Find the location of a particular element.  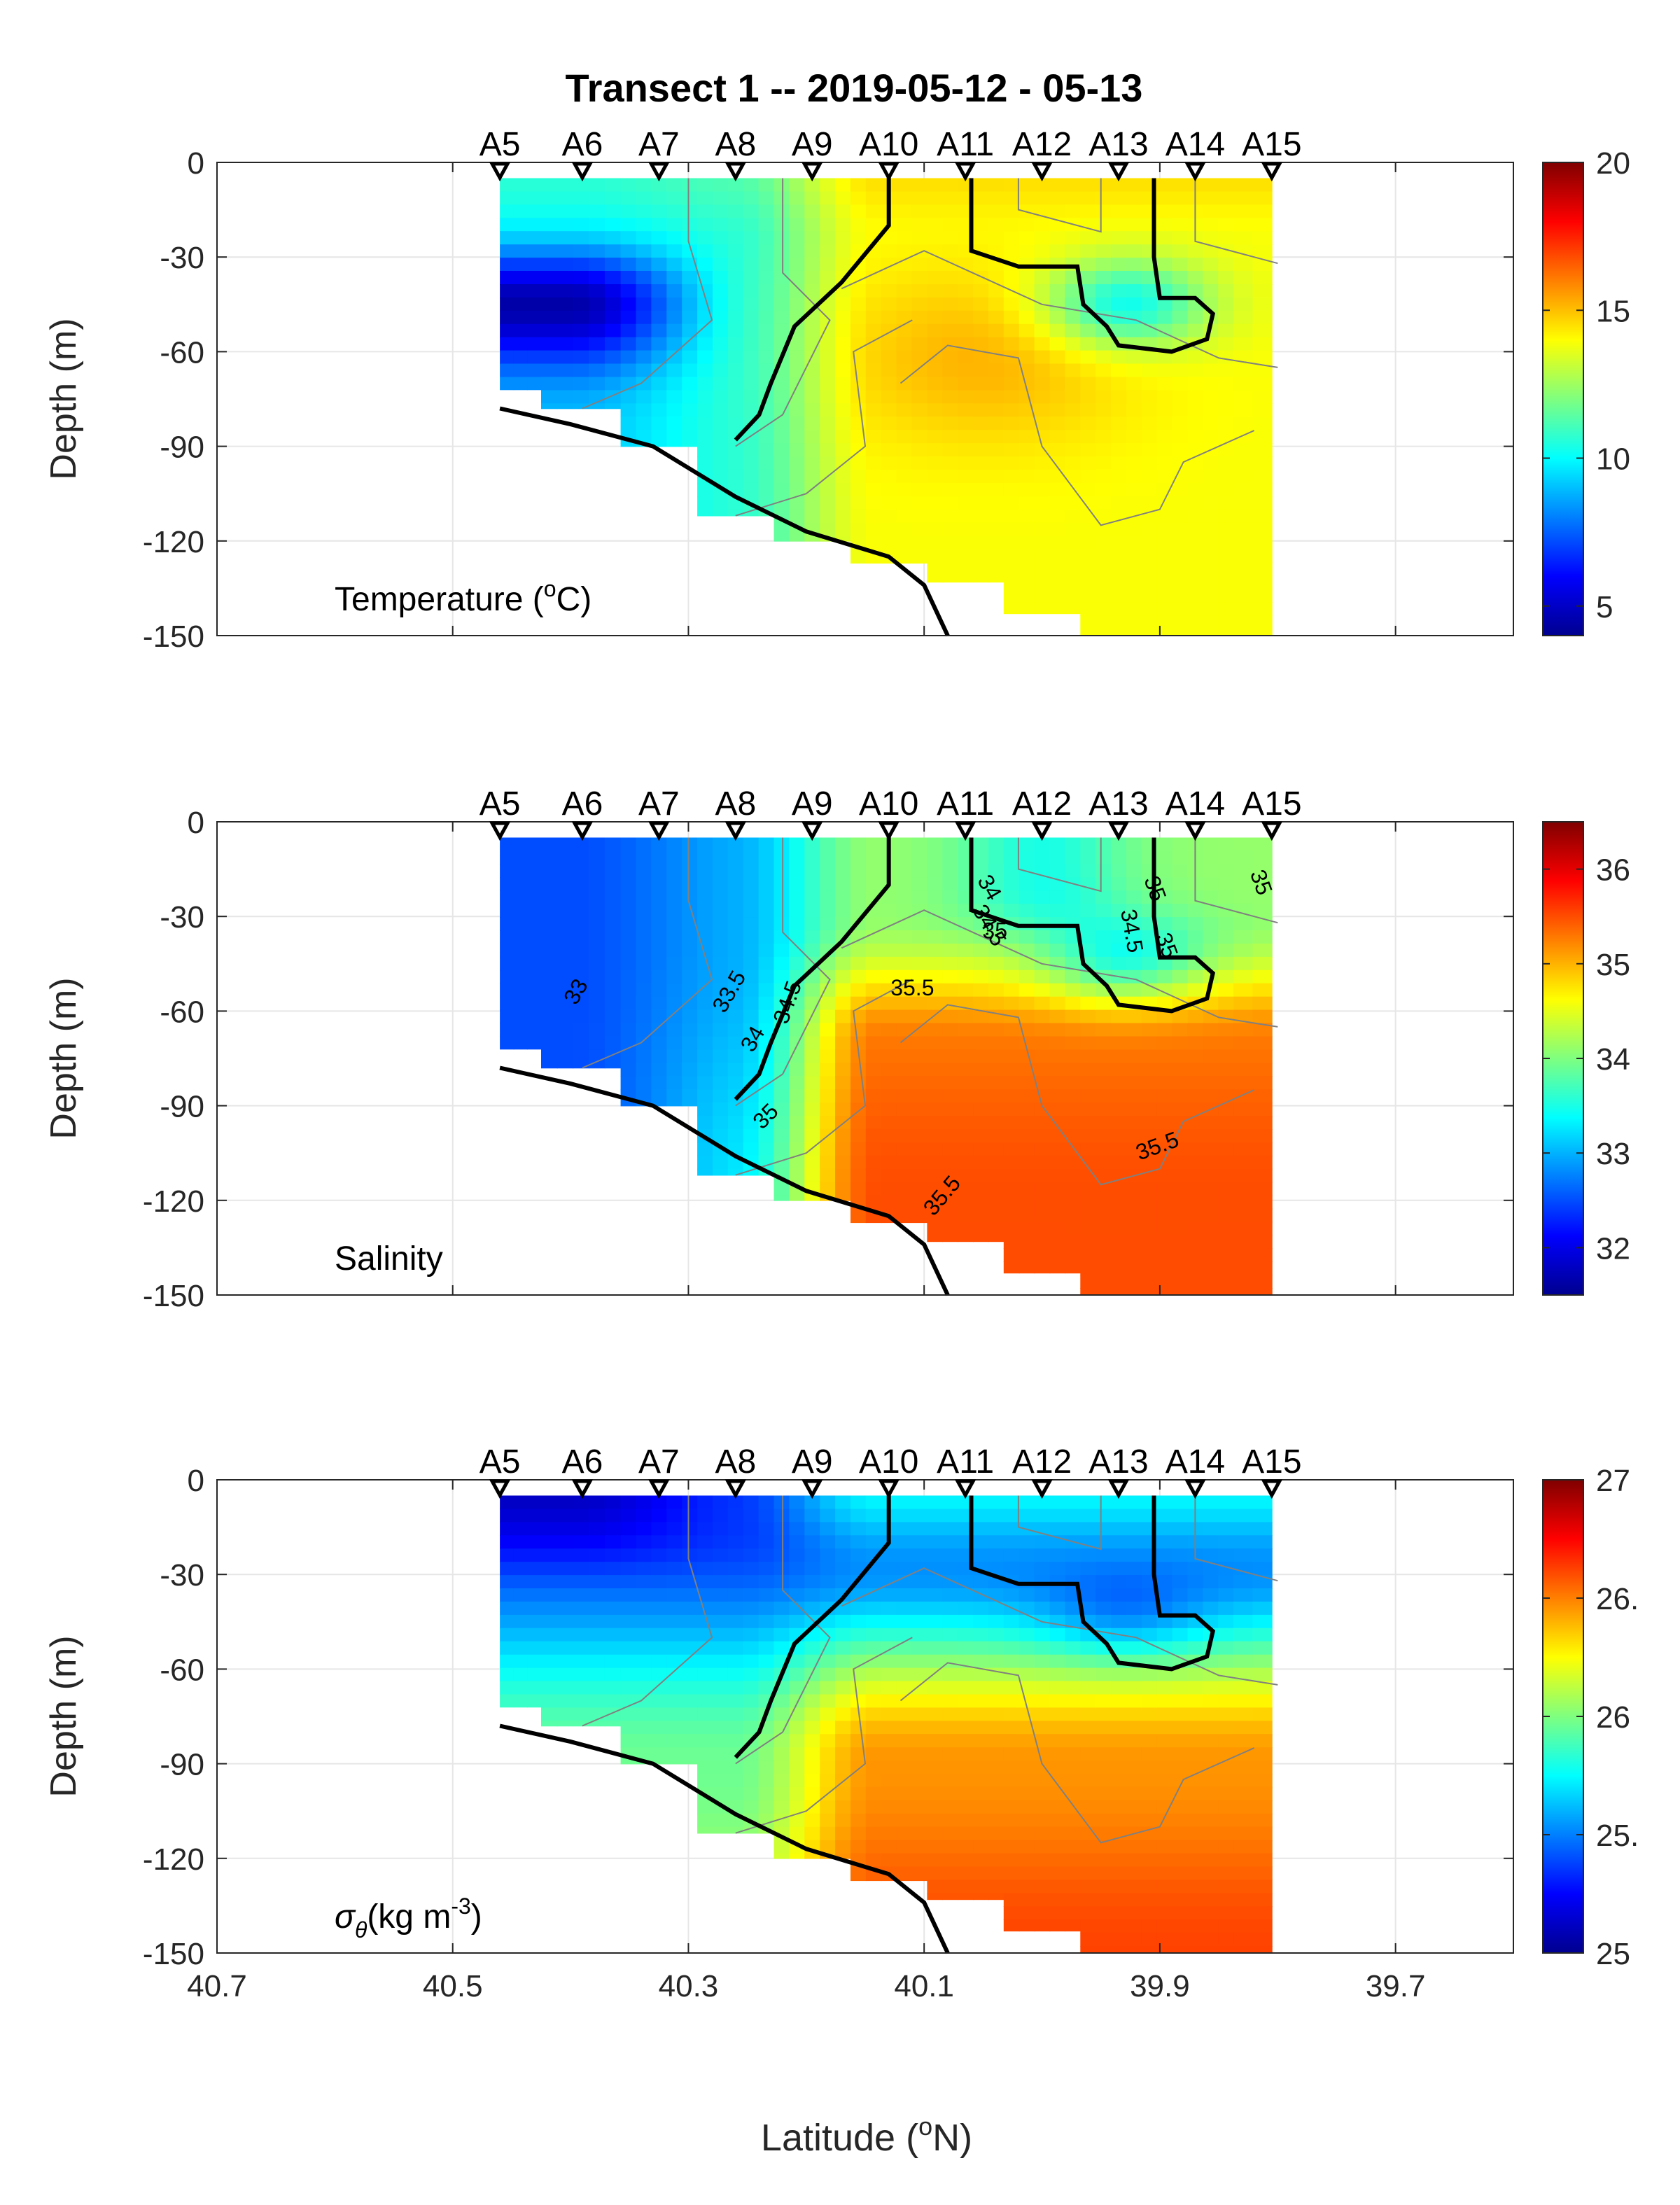

station-marker is located at coordinates (1118, 172).